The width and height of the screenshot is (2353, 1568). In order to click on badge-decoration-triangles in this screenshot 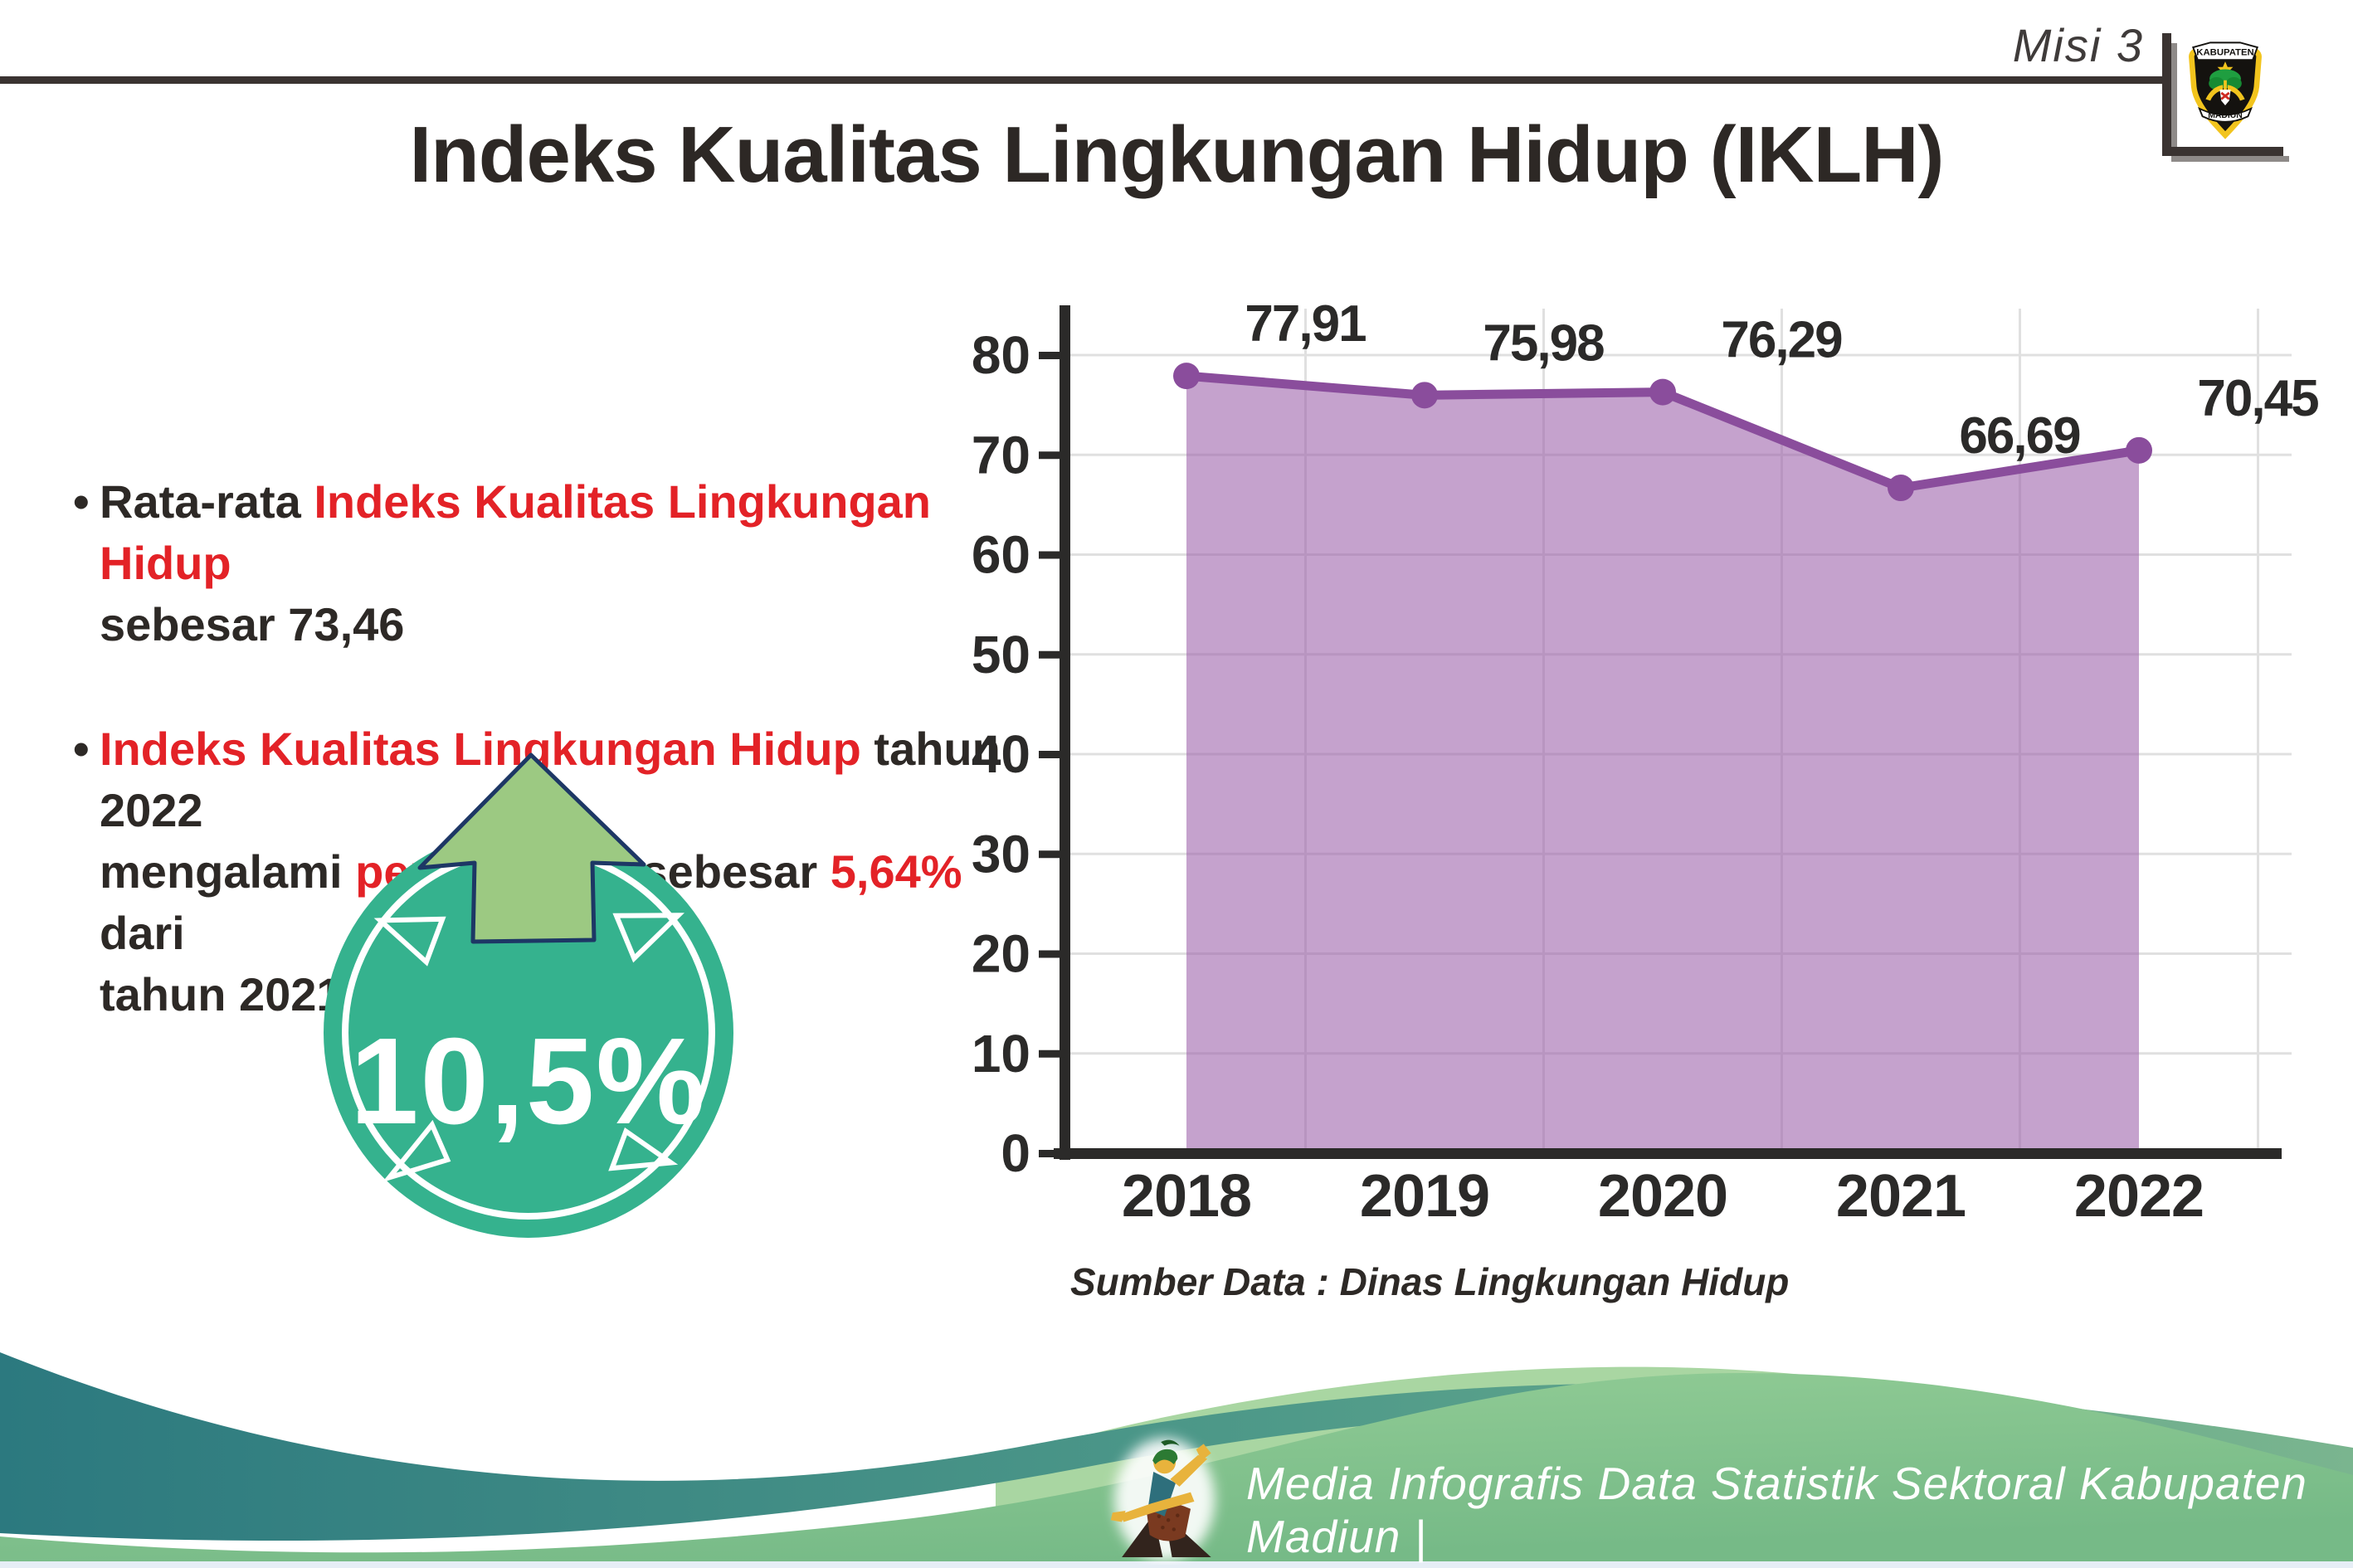, I will do `click(528, 1048)`.